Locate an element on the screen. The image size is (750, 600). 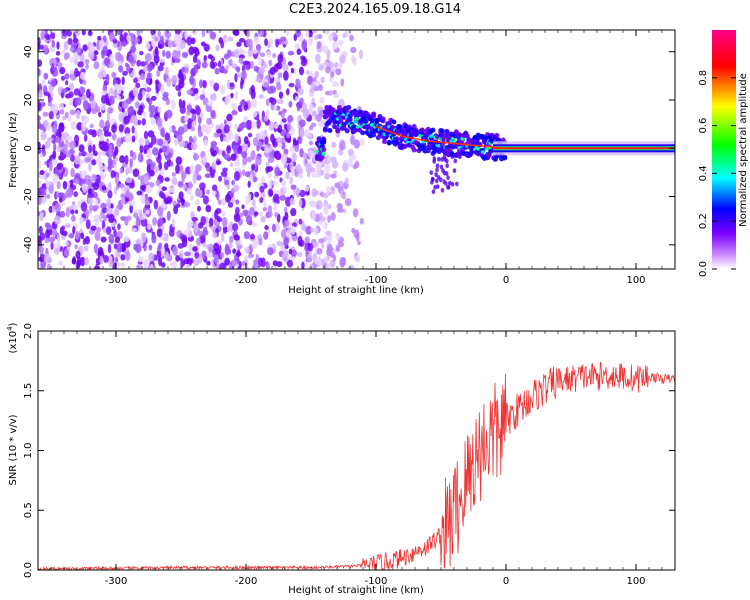
colorbar-ticks: 0.0 0.2 0.4 0.6 0.8 is located at coordinates (717, 173).